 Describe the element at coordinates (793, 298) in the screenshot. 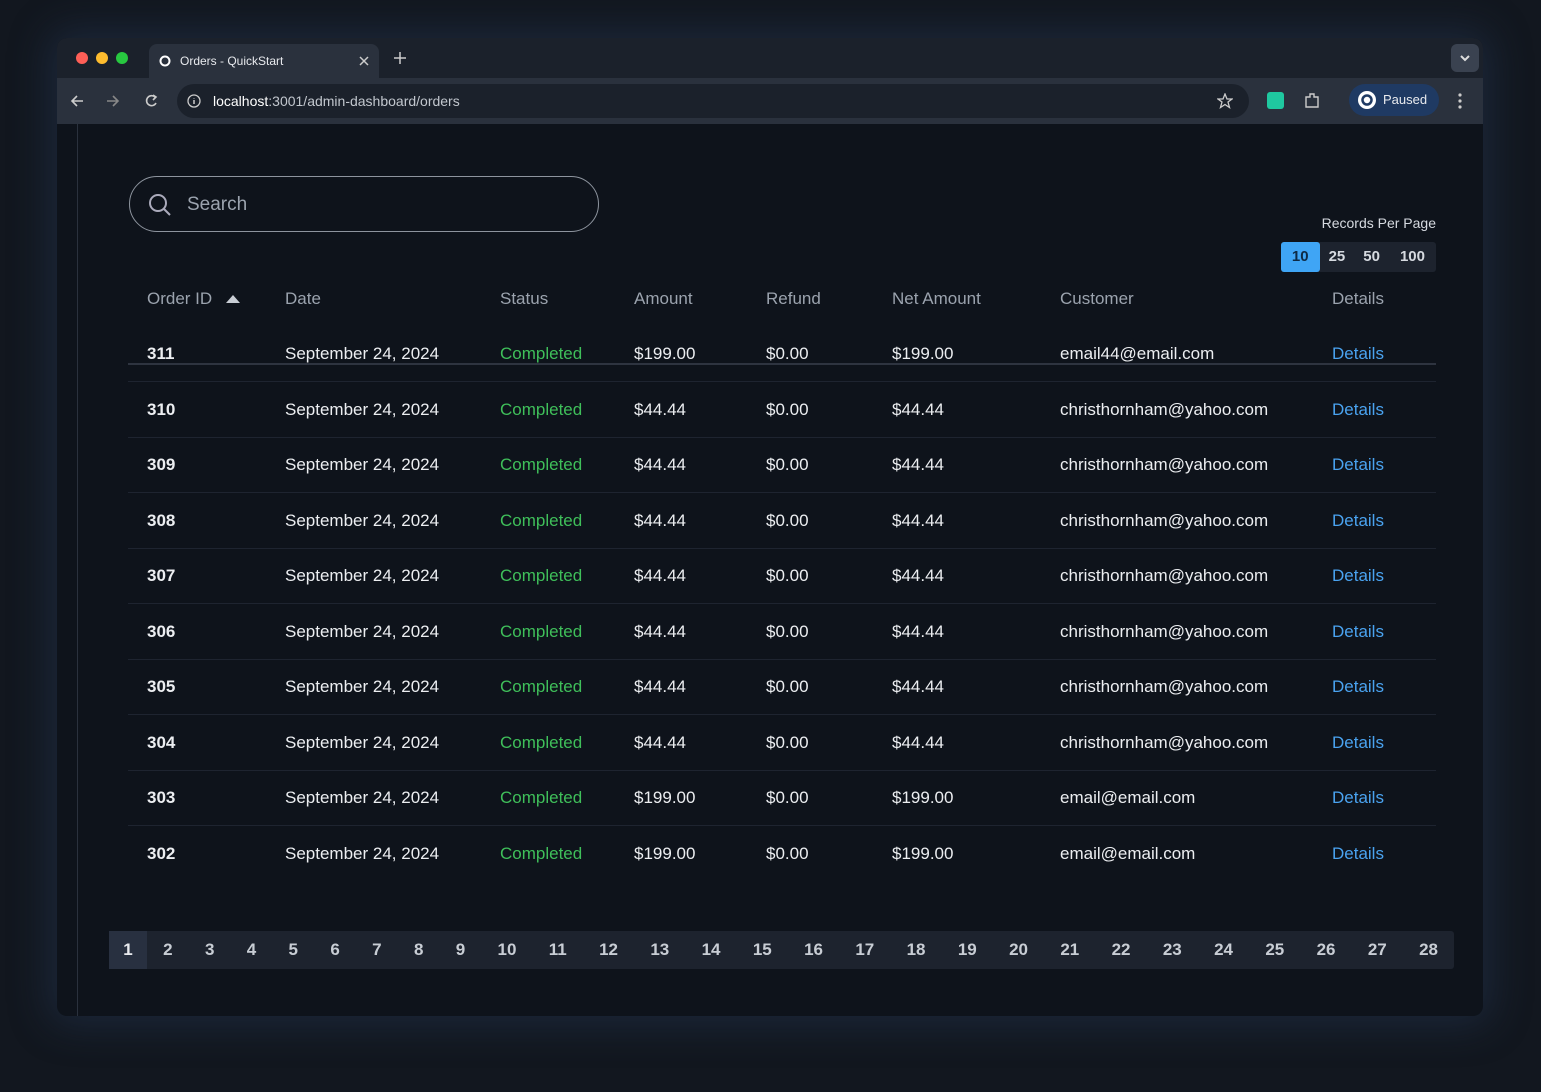

I see `column-header: Refund` at that location.